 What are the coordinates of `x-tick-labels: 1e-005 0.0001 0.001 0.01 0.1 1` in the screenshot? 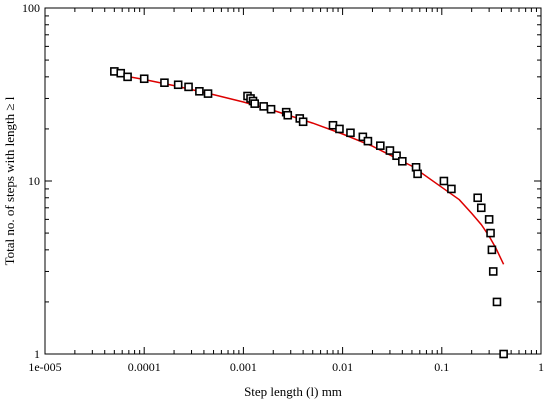 It's located at (286, 367).